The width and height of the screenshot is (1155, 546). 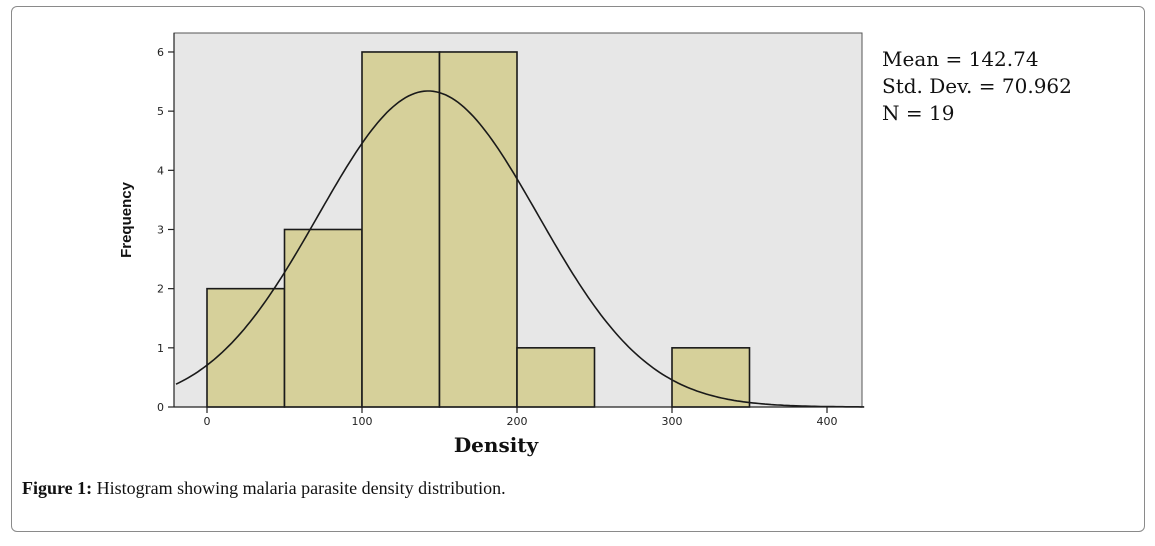 What do you see at coordinates (160, 52) in the screenshot?
I see `y-tick-label: 6` at bounding box center [160, 52].